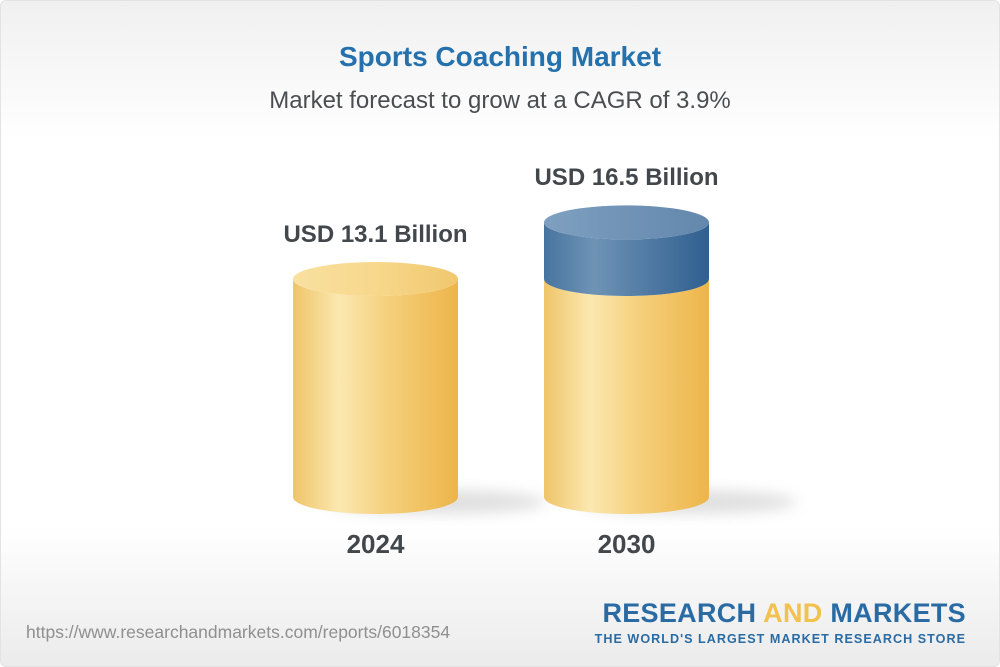 This screenshot has height=667, width=1000. I want to click on year-label-2030: 2030, so click(626, 544).